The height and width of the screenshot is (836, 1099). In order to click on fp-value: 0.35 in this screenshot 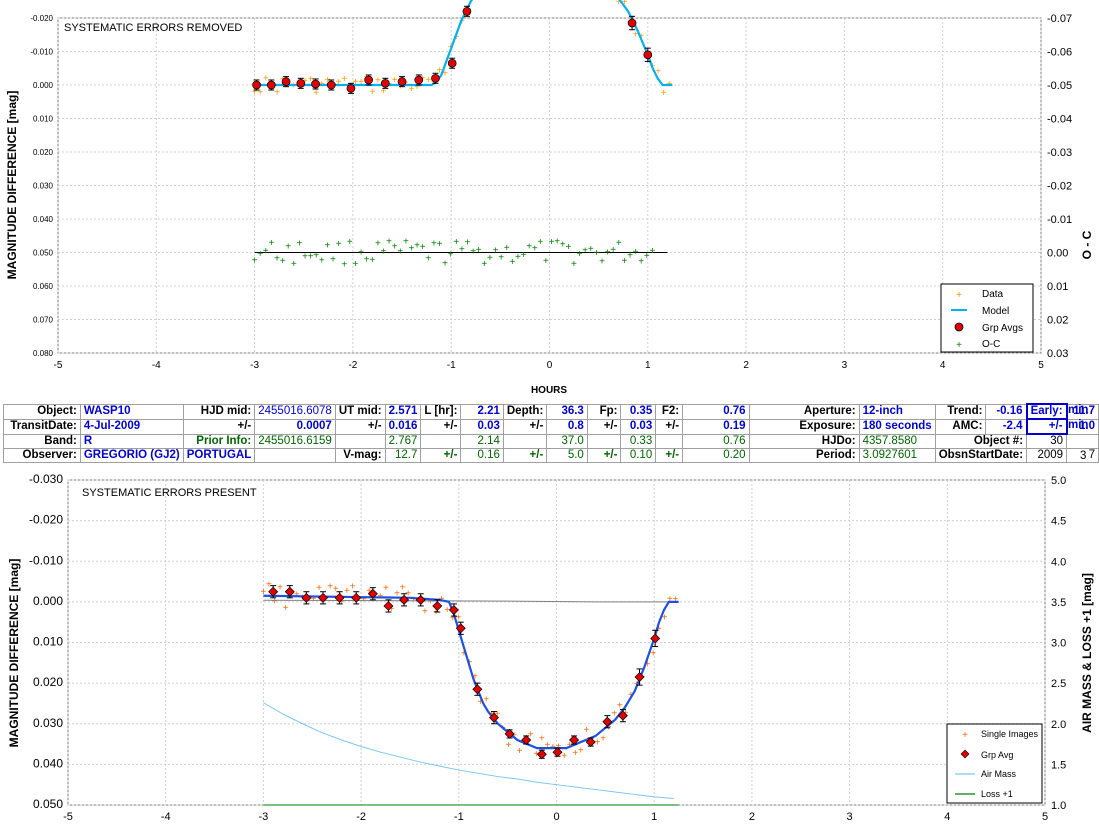, I will do `click(638, 411)`.